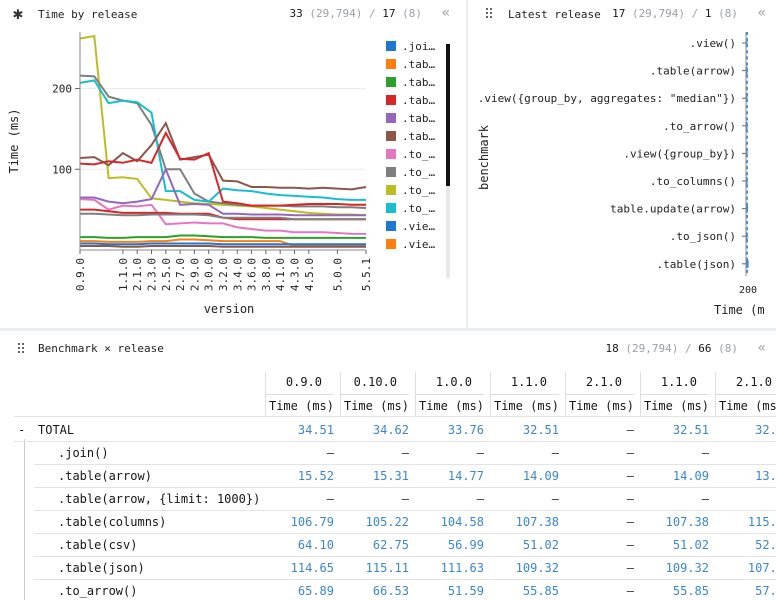  Describe the element at coordinates (465, 591) in the screenshot. I see `table-cell: 51.59` at that location.